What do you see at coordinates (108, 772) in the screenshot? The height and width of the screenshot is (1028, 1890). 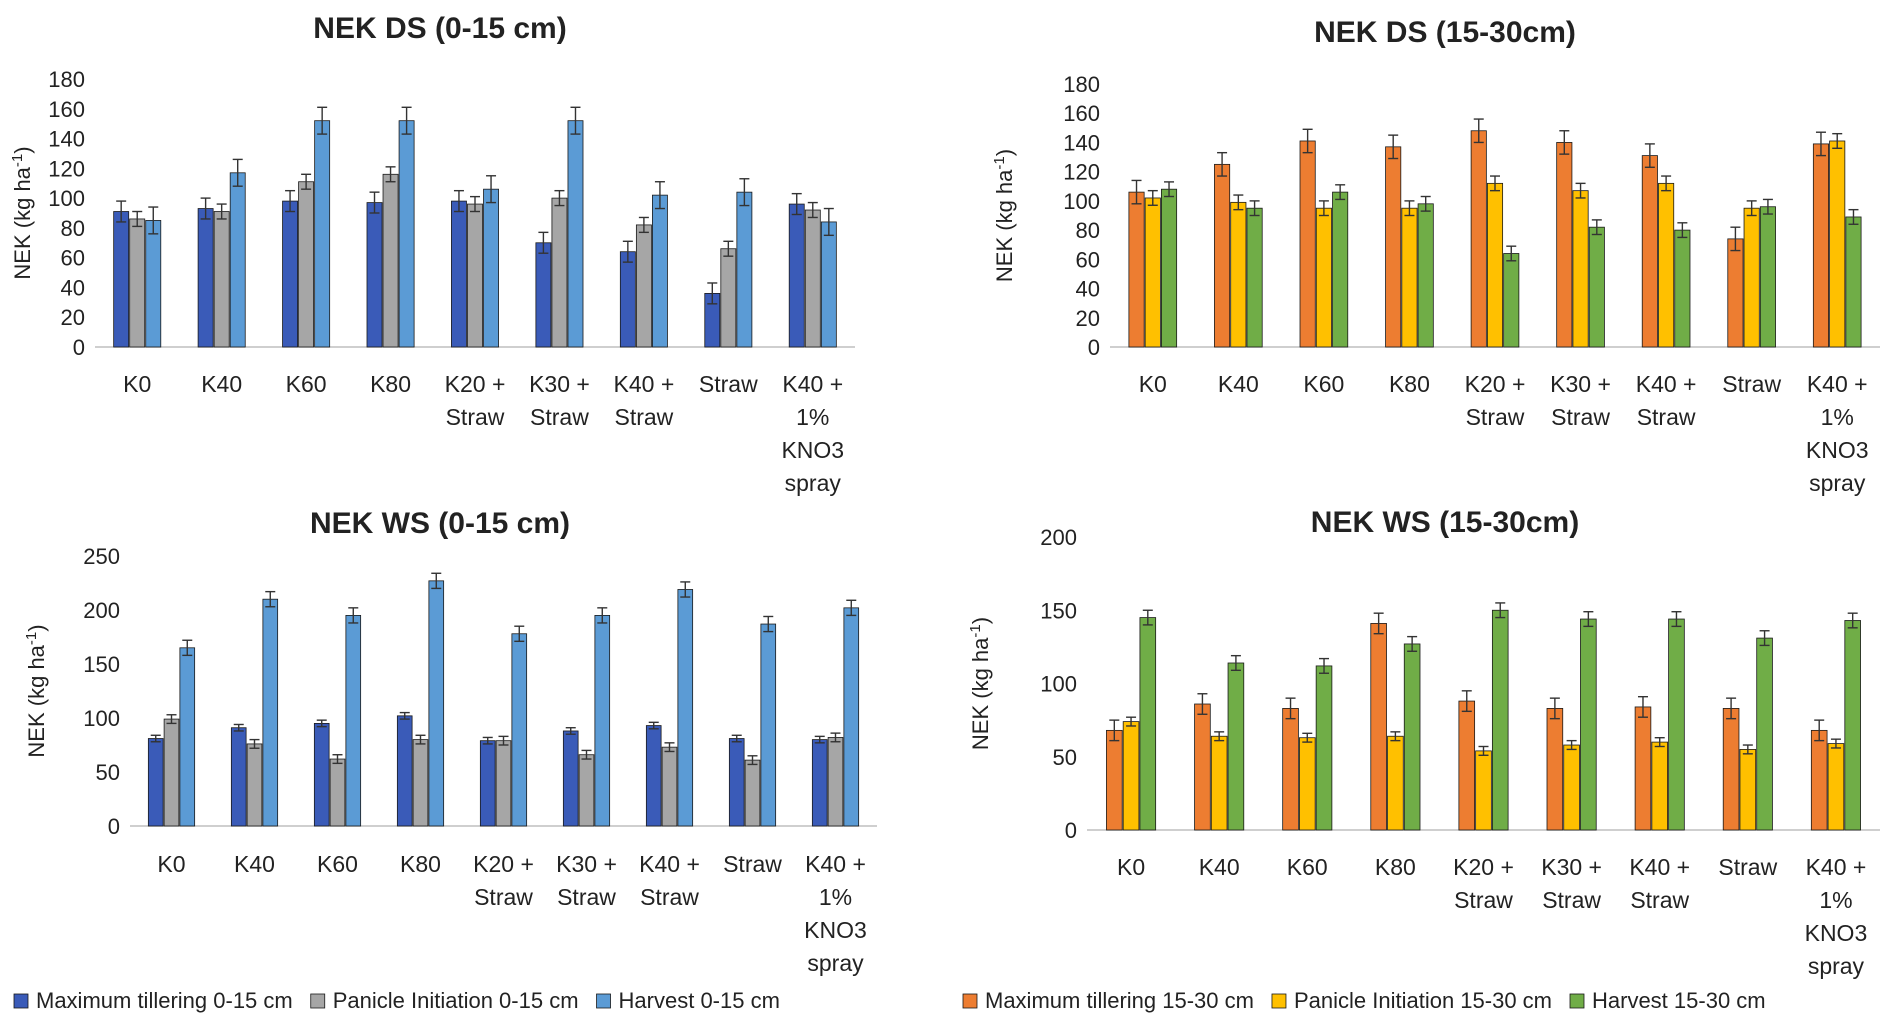 I see `y-tick-label: 50` at bounding box center [108, 772].